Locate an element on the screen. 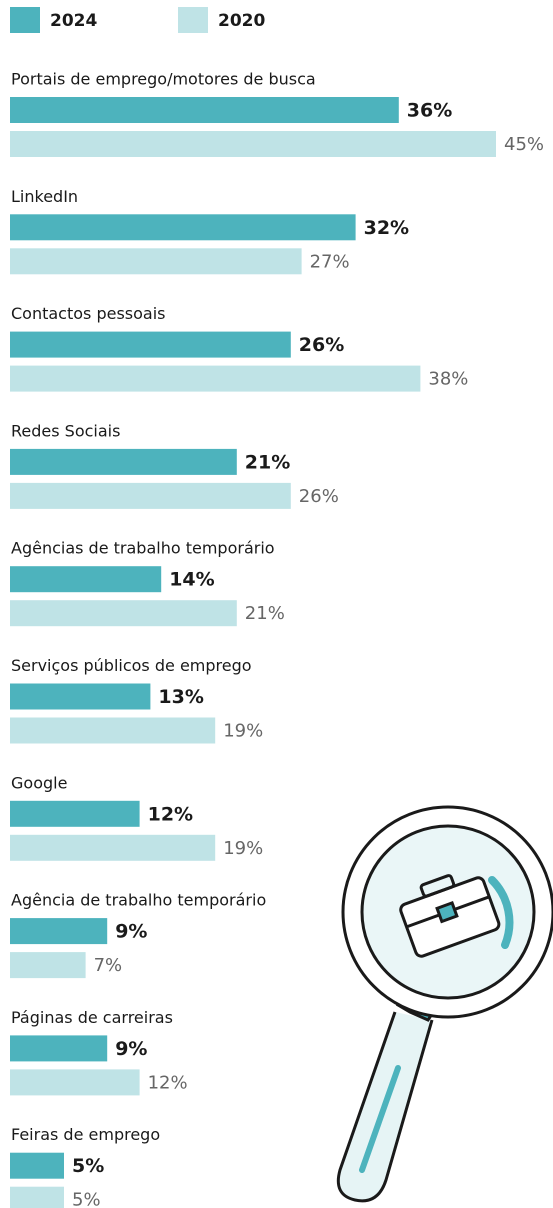 The image size is (553, 1208). category-label: Redes Sociais is located at coordinates (65, 430).